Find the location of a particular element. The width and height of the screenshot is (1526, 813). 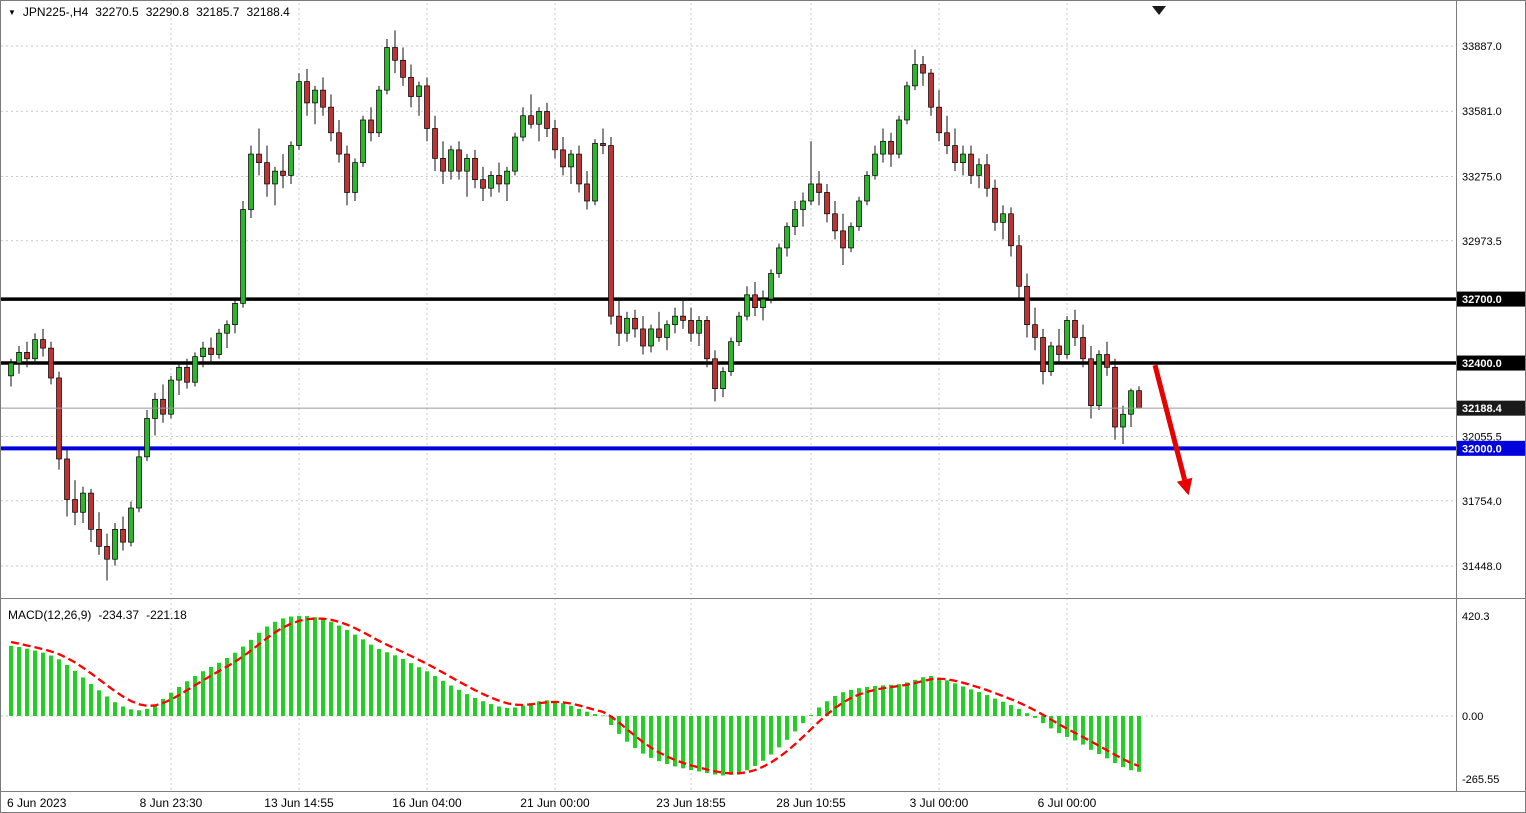

bid-price-tag: 32188.4 is located at coordinates (1491, 408).